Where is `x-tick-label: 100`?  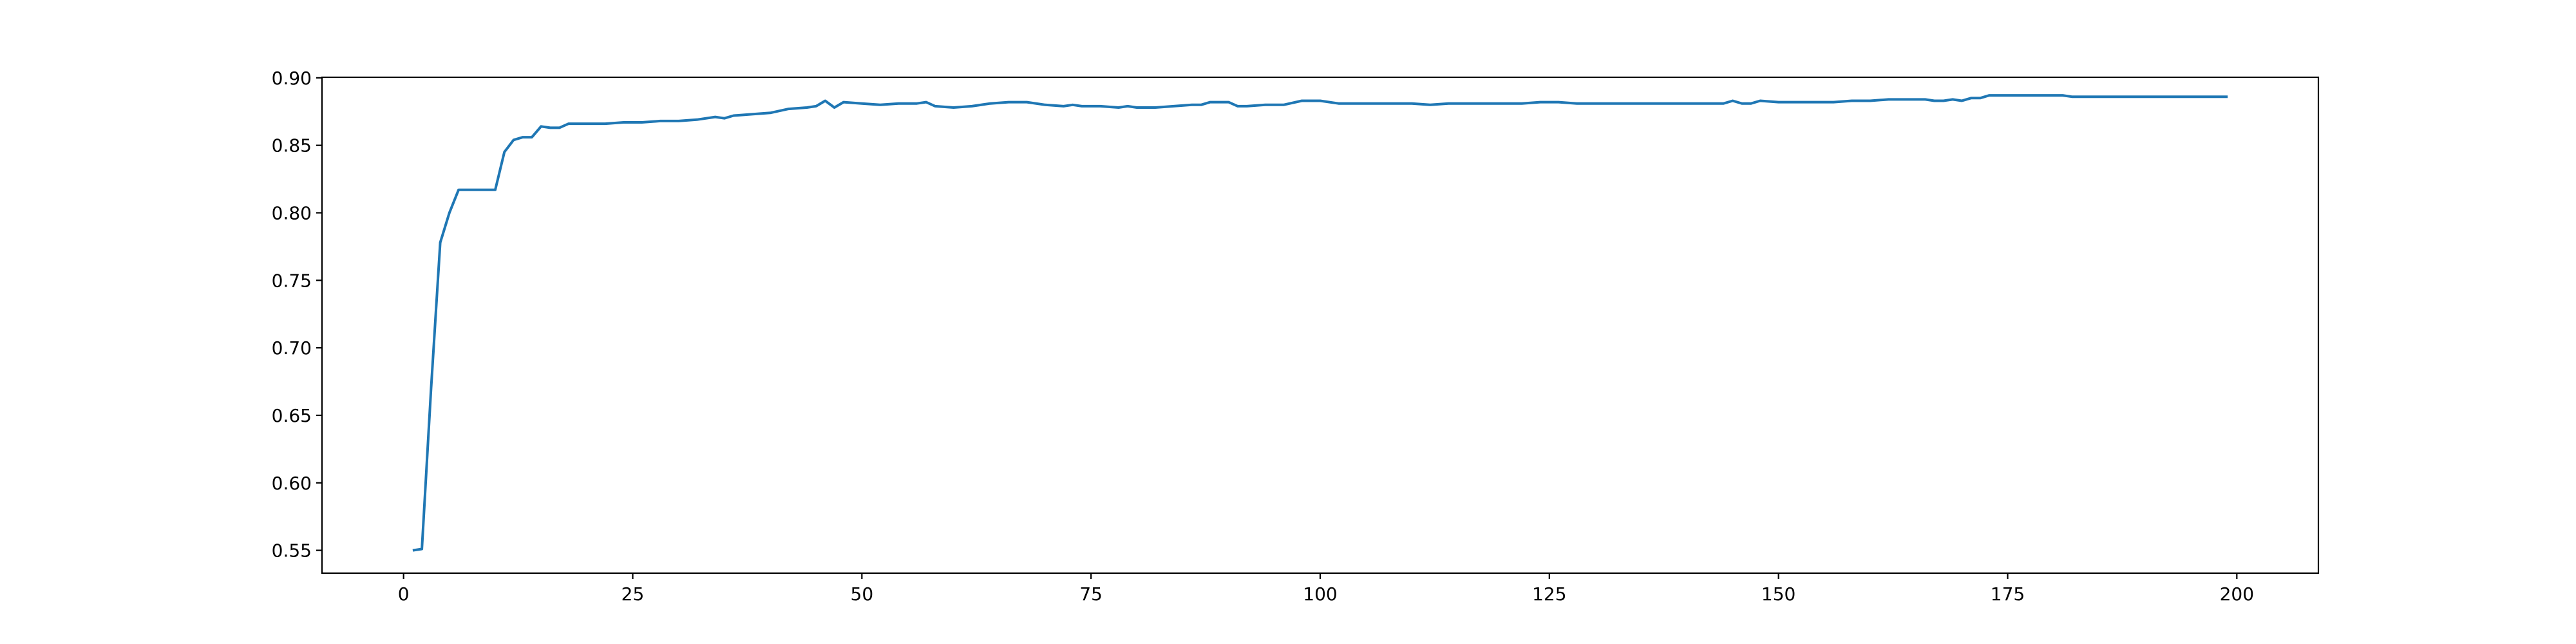 x-tick-label: 100 is located at coordinates (1320, 594).